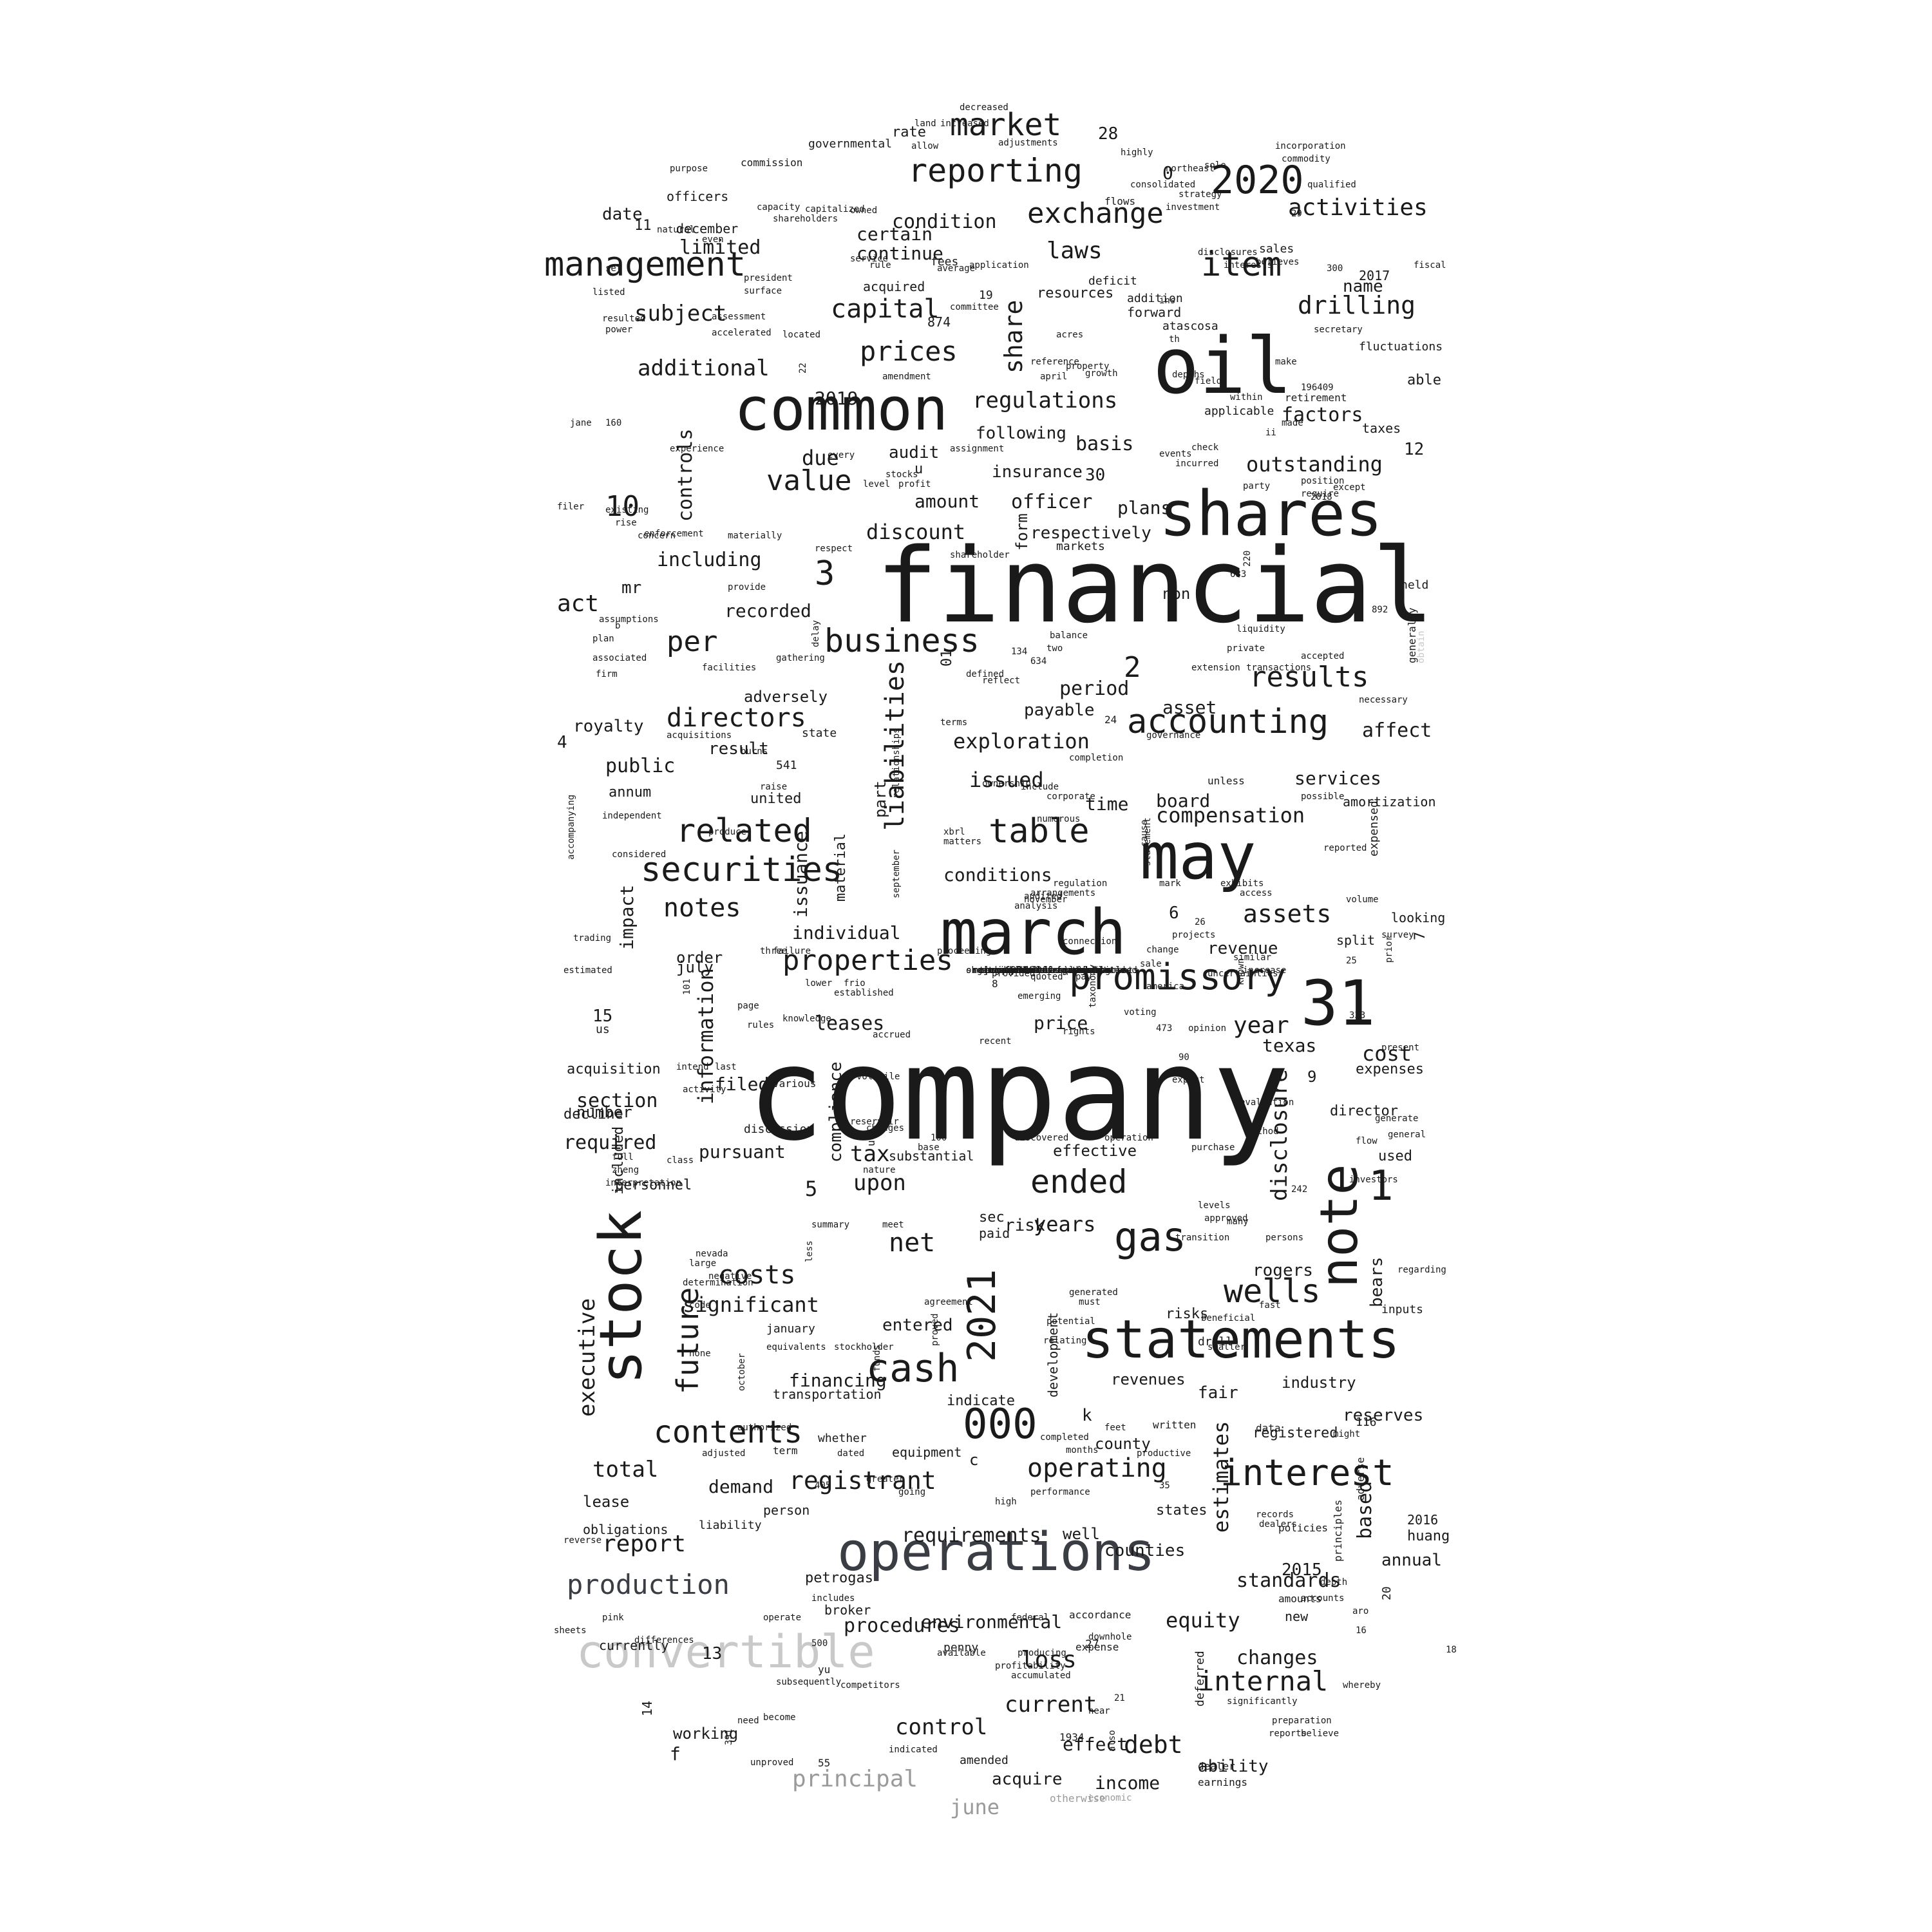  What do you see at coordinates (1164, 1453) in the screenshot?
I see `cloud-word: productive` at bounding box center [1164, 1453].